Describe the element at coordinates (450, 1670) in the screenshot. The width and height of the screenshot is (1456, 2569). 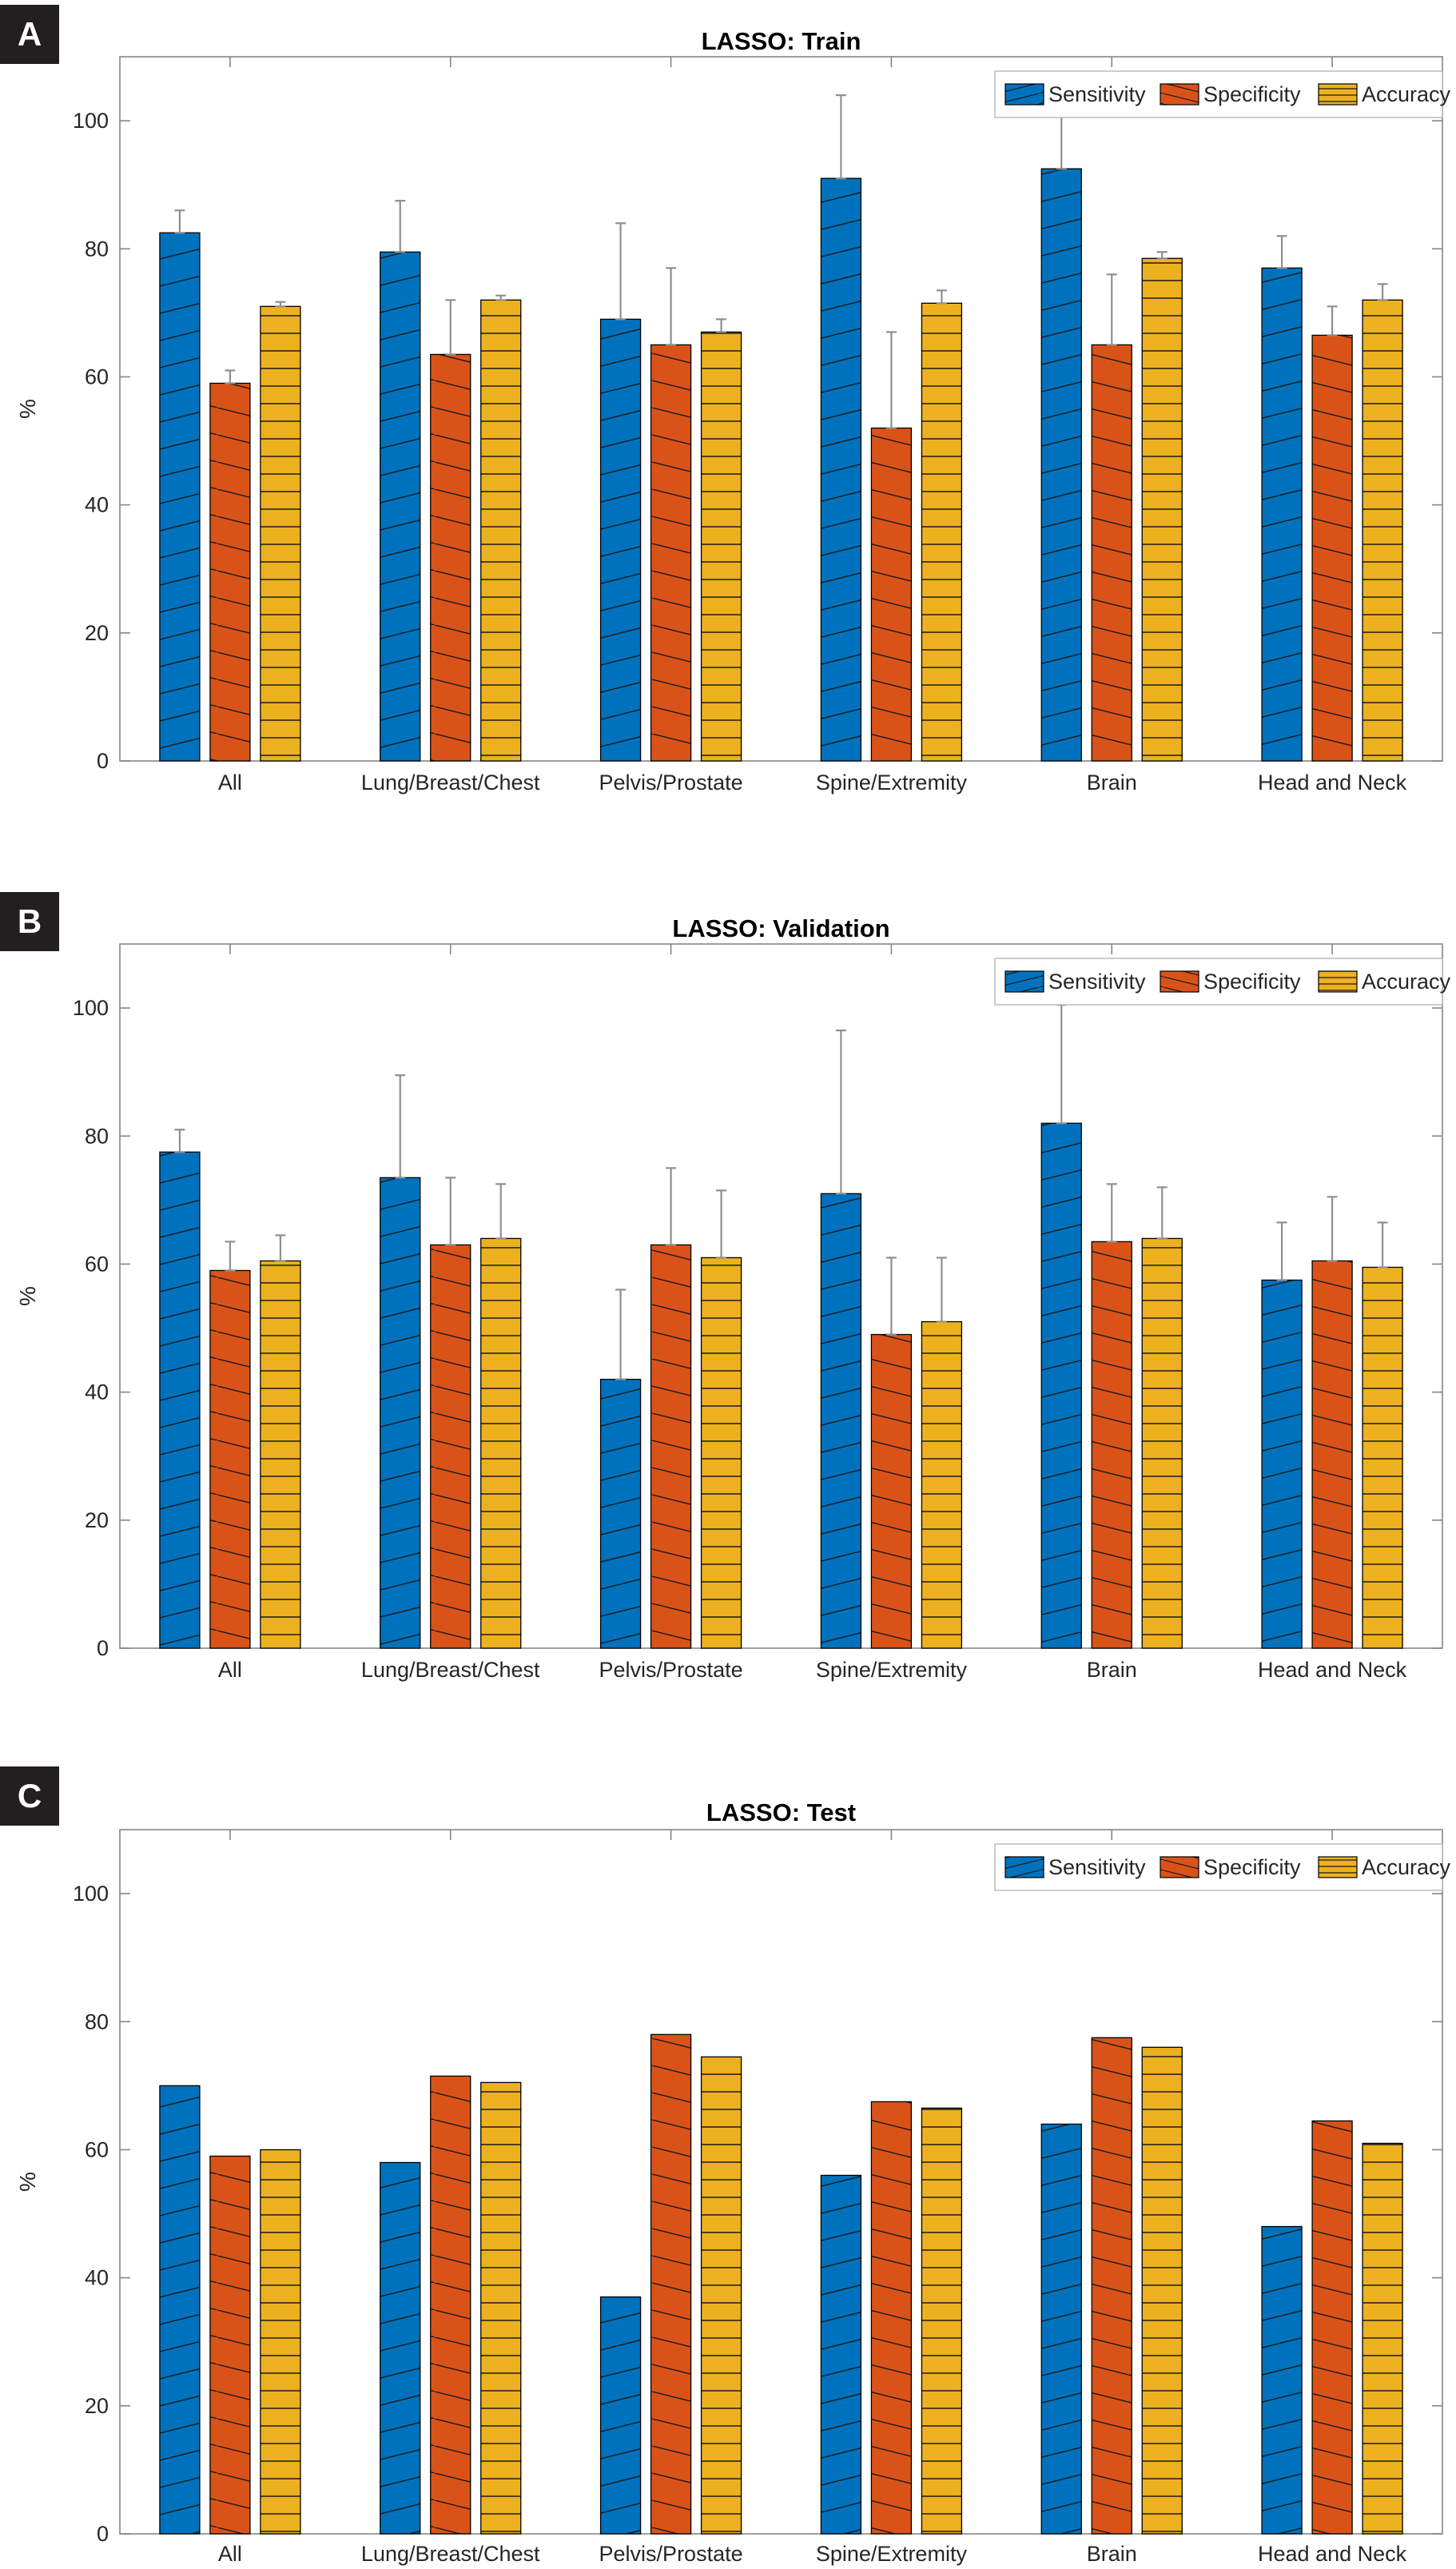
I see `category-label: Lung/Breast/Chest` at that location.